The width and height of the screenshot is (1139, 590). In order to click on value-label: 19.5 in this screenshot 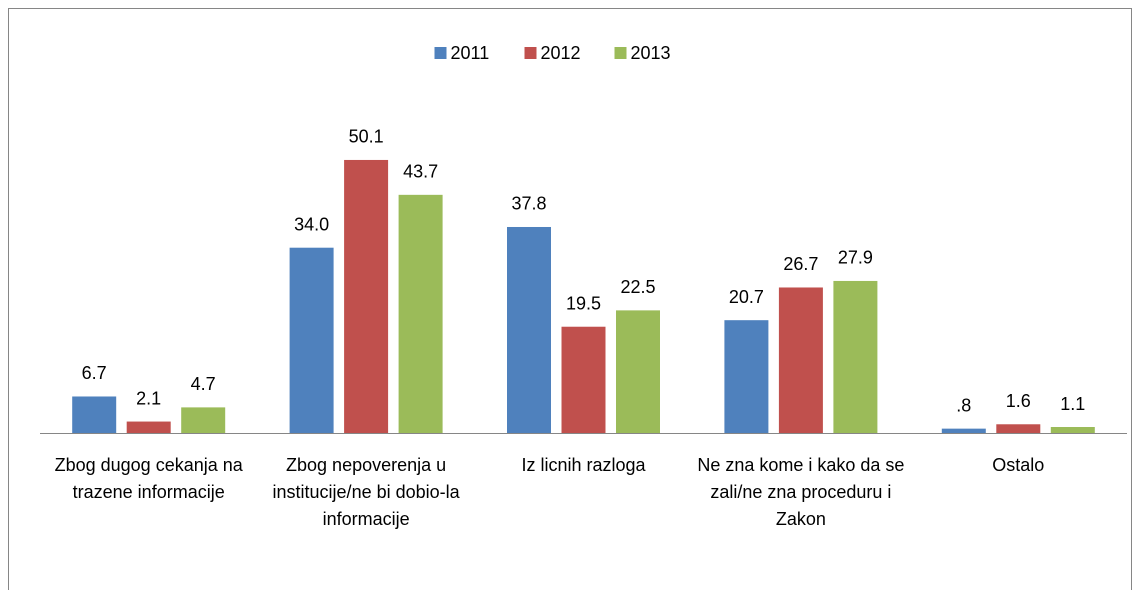, I will do `click(583, 303)`.